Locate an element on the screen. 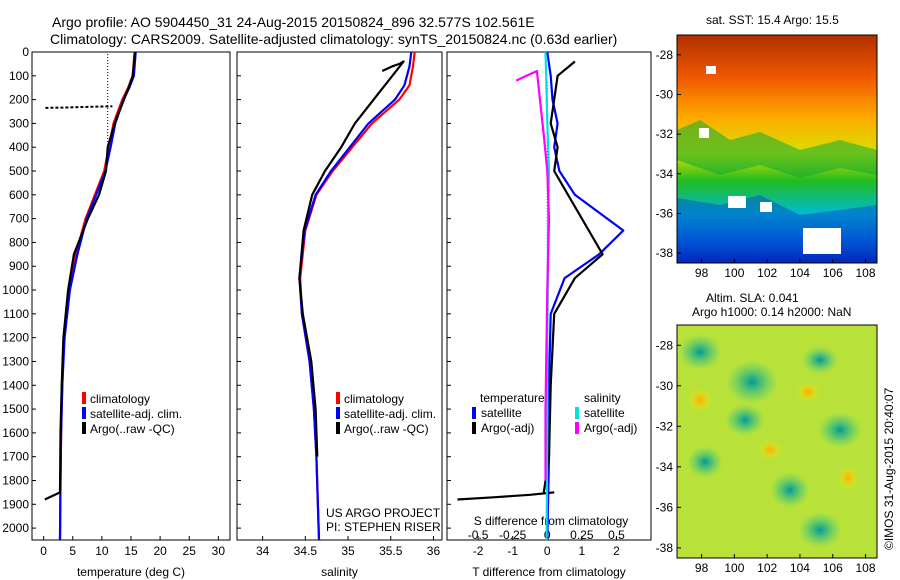 This screenshot has height=580, width=900. legend-swatch-climatology is located at coordinates (338, 398).